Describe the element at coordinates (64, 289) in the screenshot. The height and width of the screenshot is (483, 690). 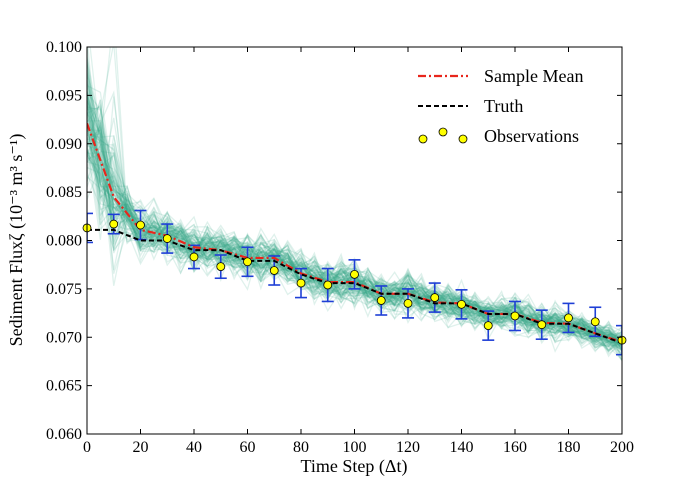
I see `y-tick-label: 0.075` at that location.